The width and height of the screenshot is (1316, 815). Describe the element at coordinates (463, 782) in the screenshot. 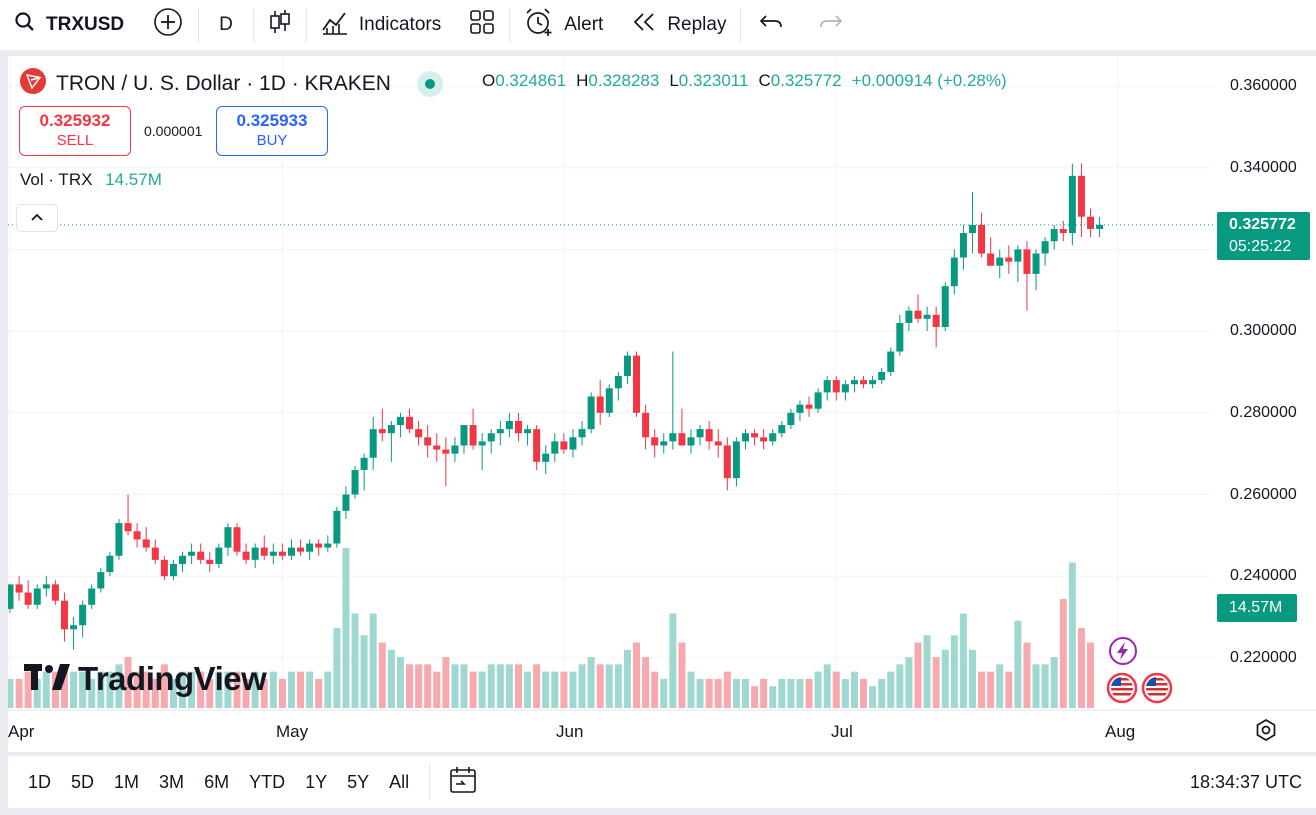

I see `go-to-date-button` at that location.